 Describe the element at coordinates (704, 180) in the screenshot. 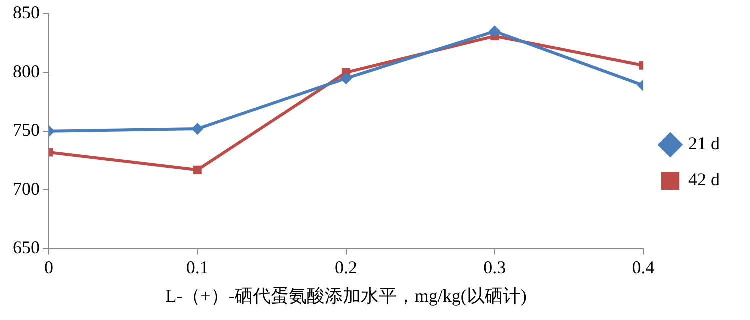

I see `legend-label: 42 d` at that location.